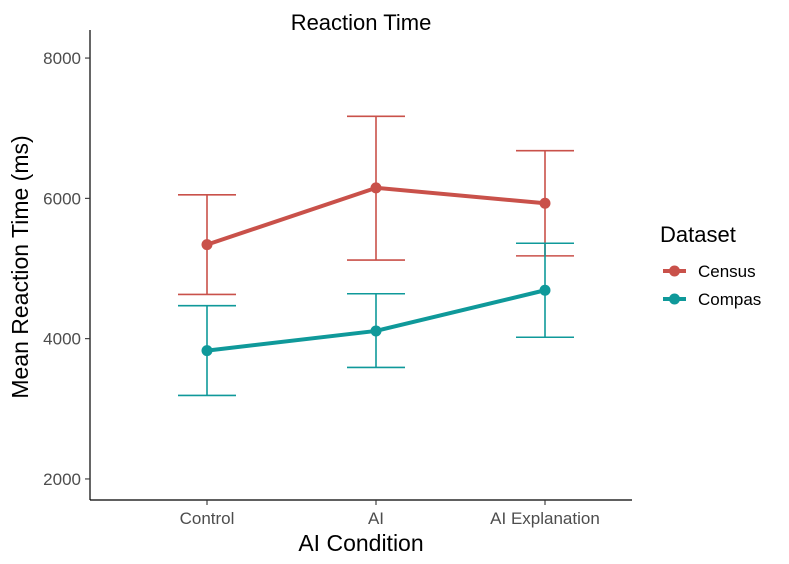  What do you see at coordinates (727, 271) in the screenshot?
I see `legend-label: Census` at bounding box center [727, 271].